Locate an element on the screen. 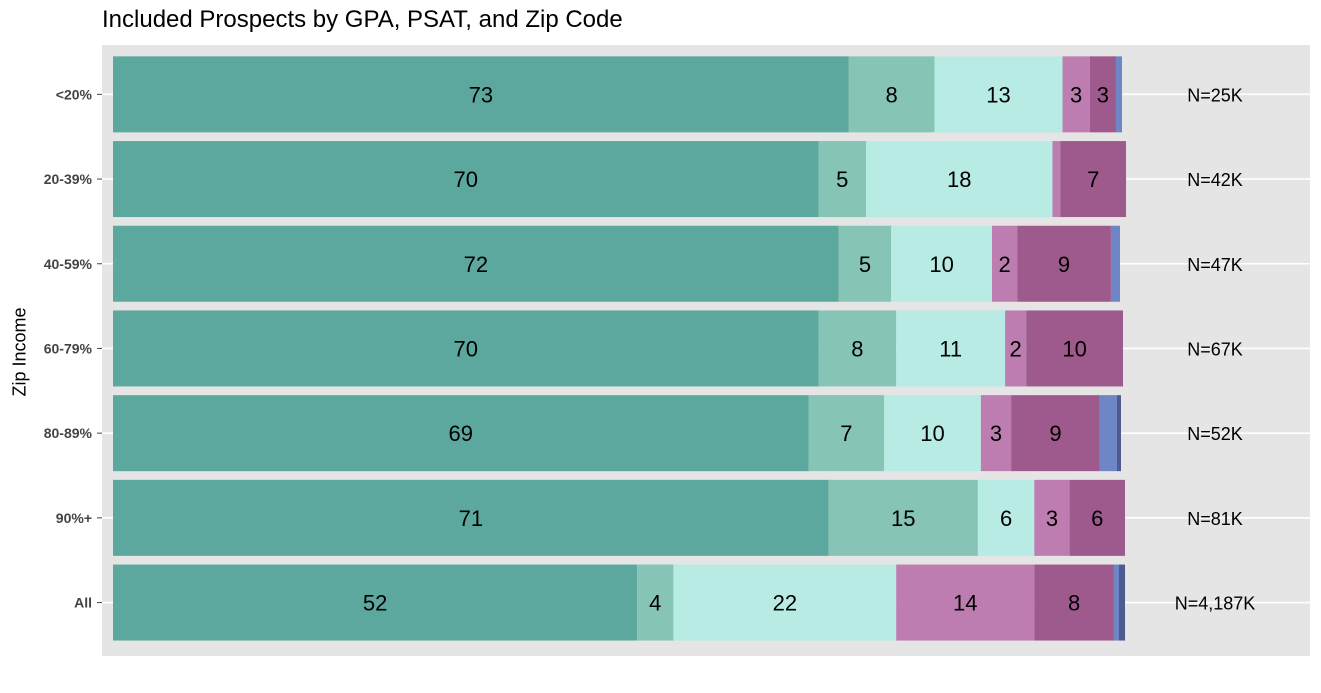  segment-value-label: 15 is located at coordinates (903, 518).